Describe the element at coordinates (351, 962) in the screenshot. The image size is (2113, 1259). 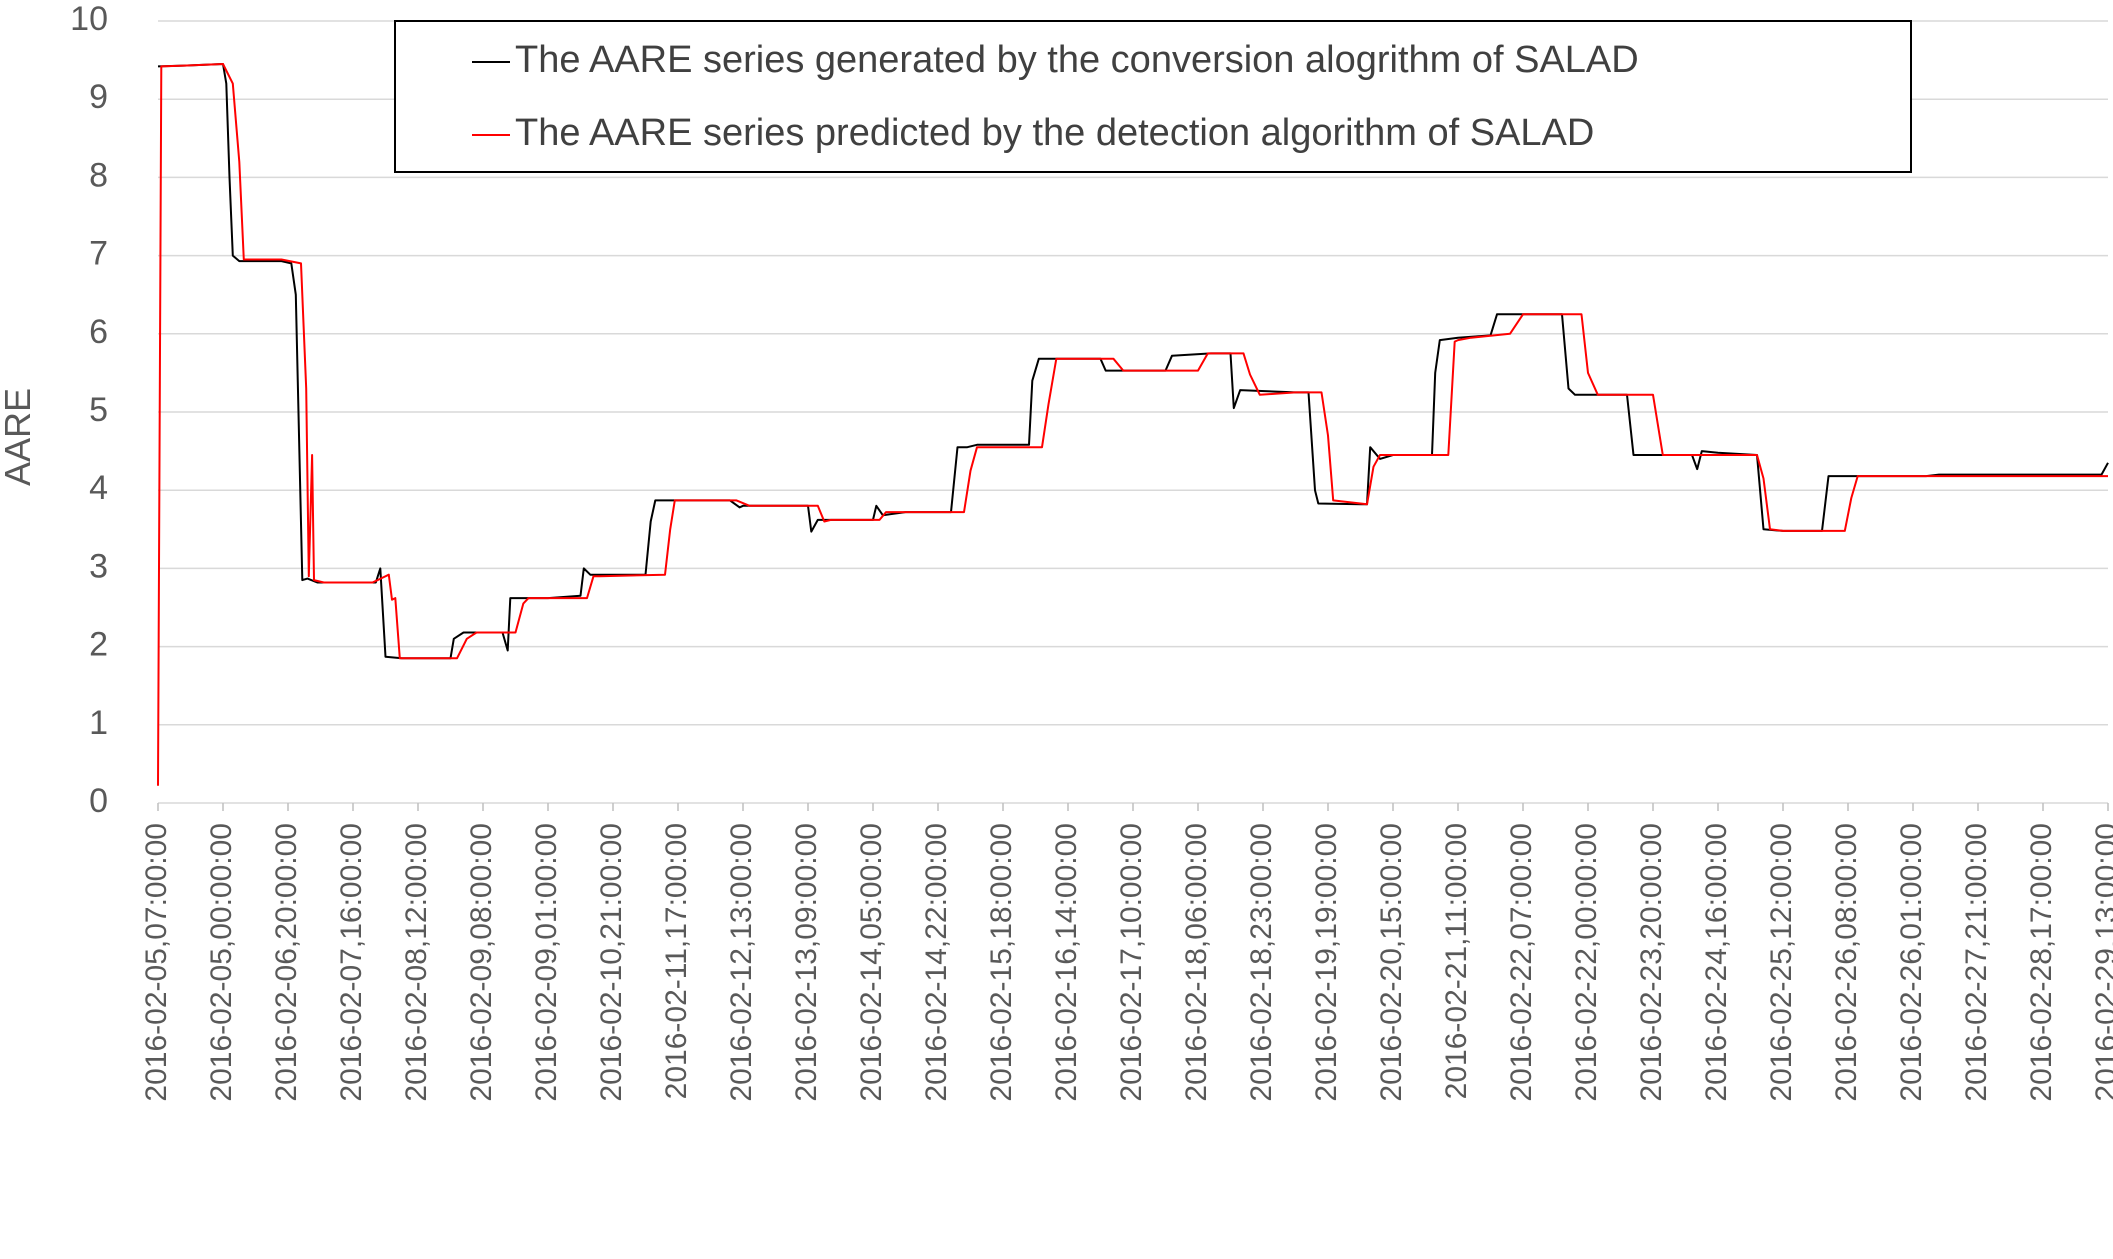
I see `x-tick-label: 2016-02-07,16:00:00` at that location.